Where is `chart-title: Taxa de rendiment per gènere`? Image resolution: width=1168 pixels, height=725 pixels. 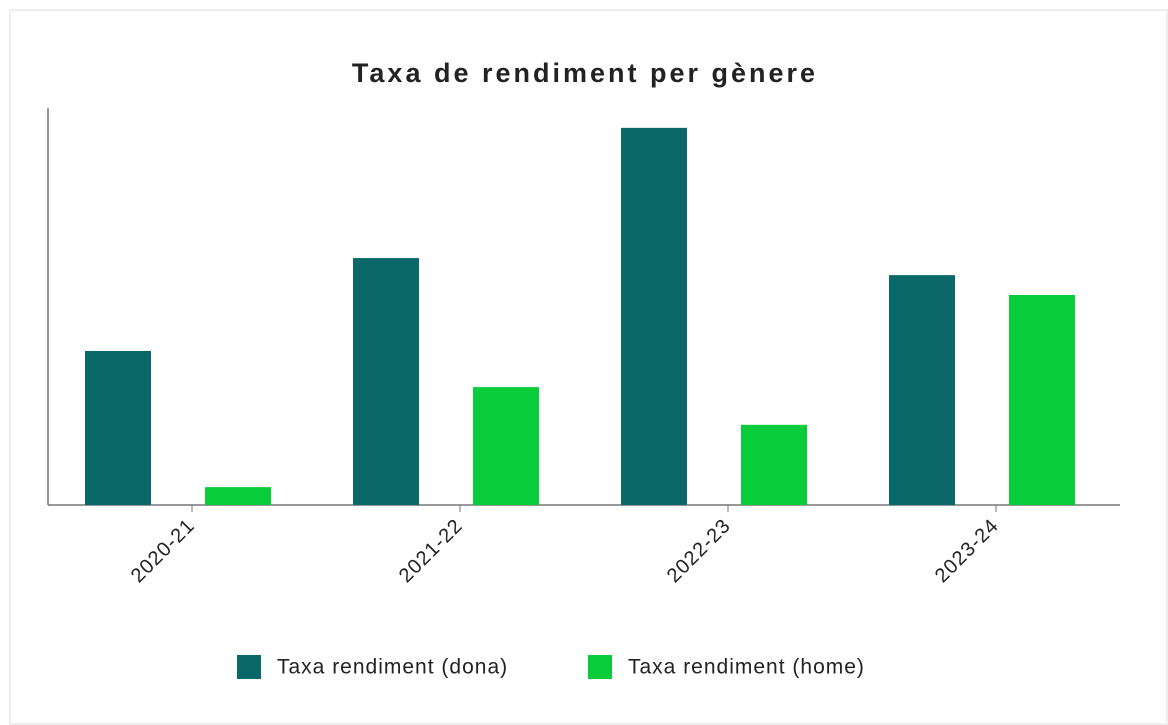 chart-title: Taxa de rendiment per gènere is located at coordinates (585, 73).